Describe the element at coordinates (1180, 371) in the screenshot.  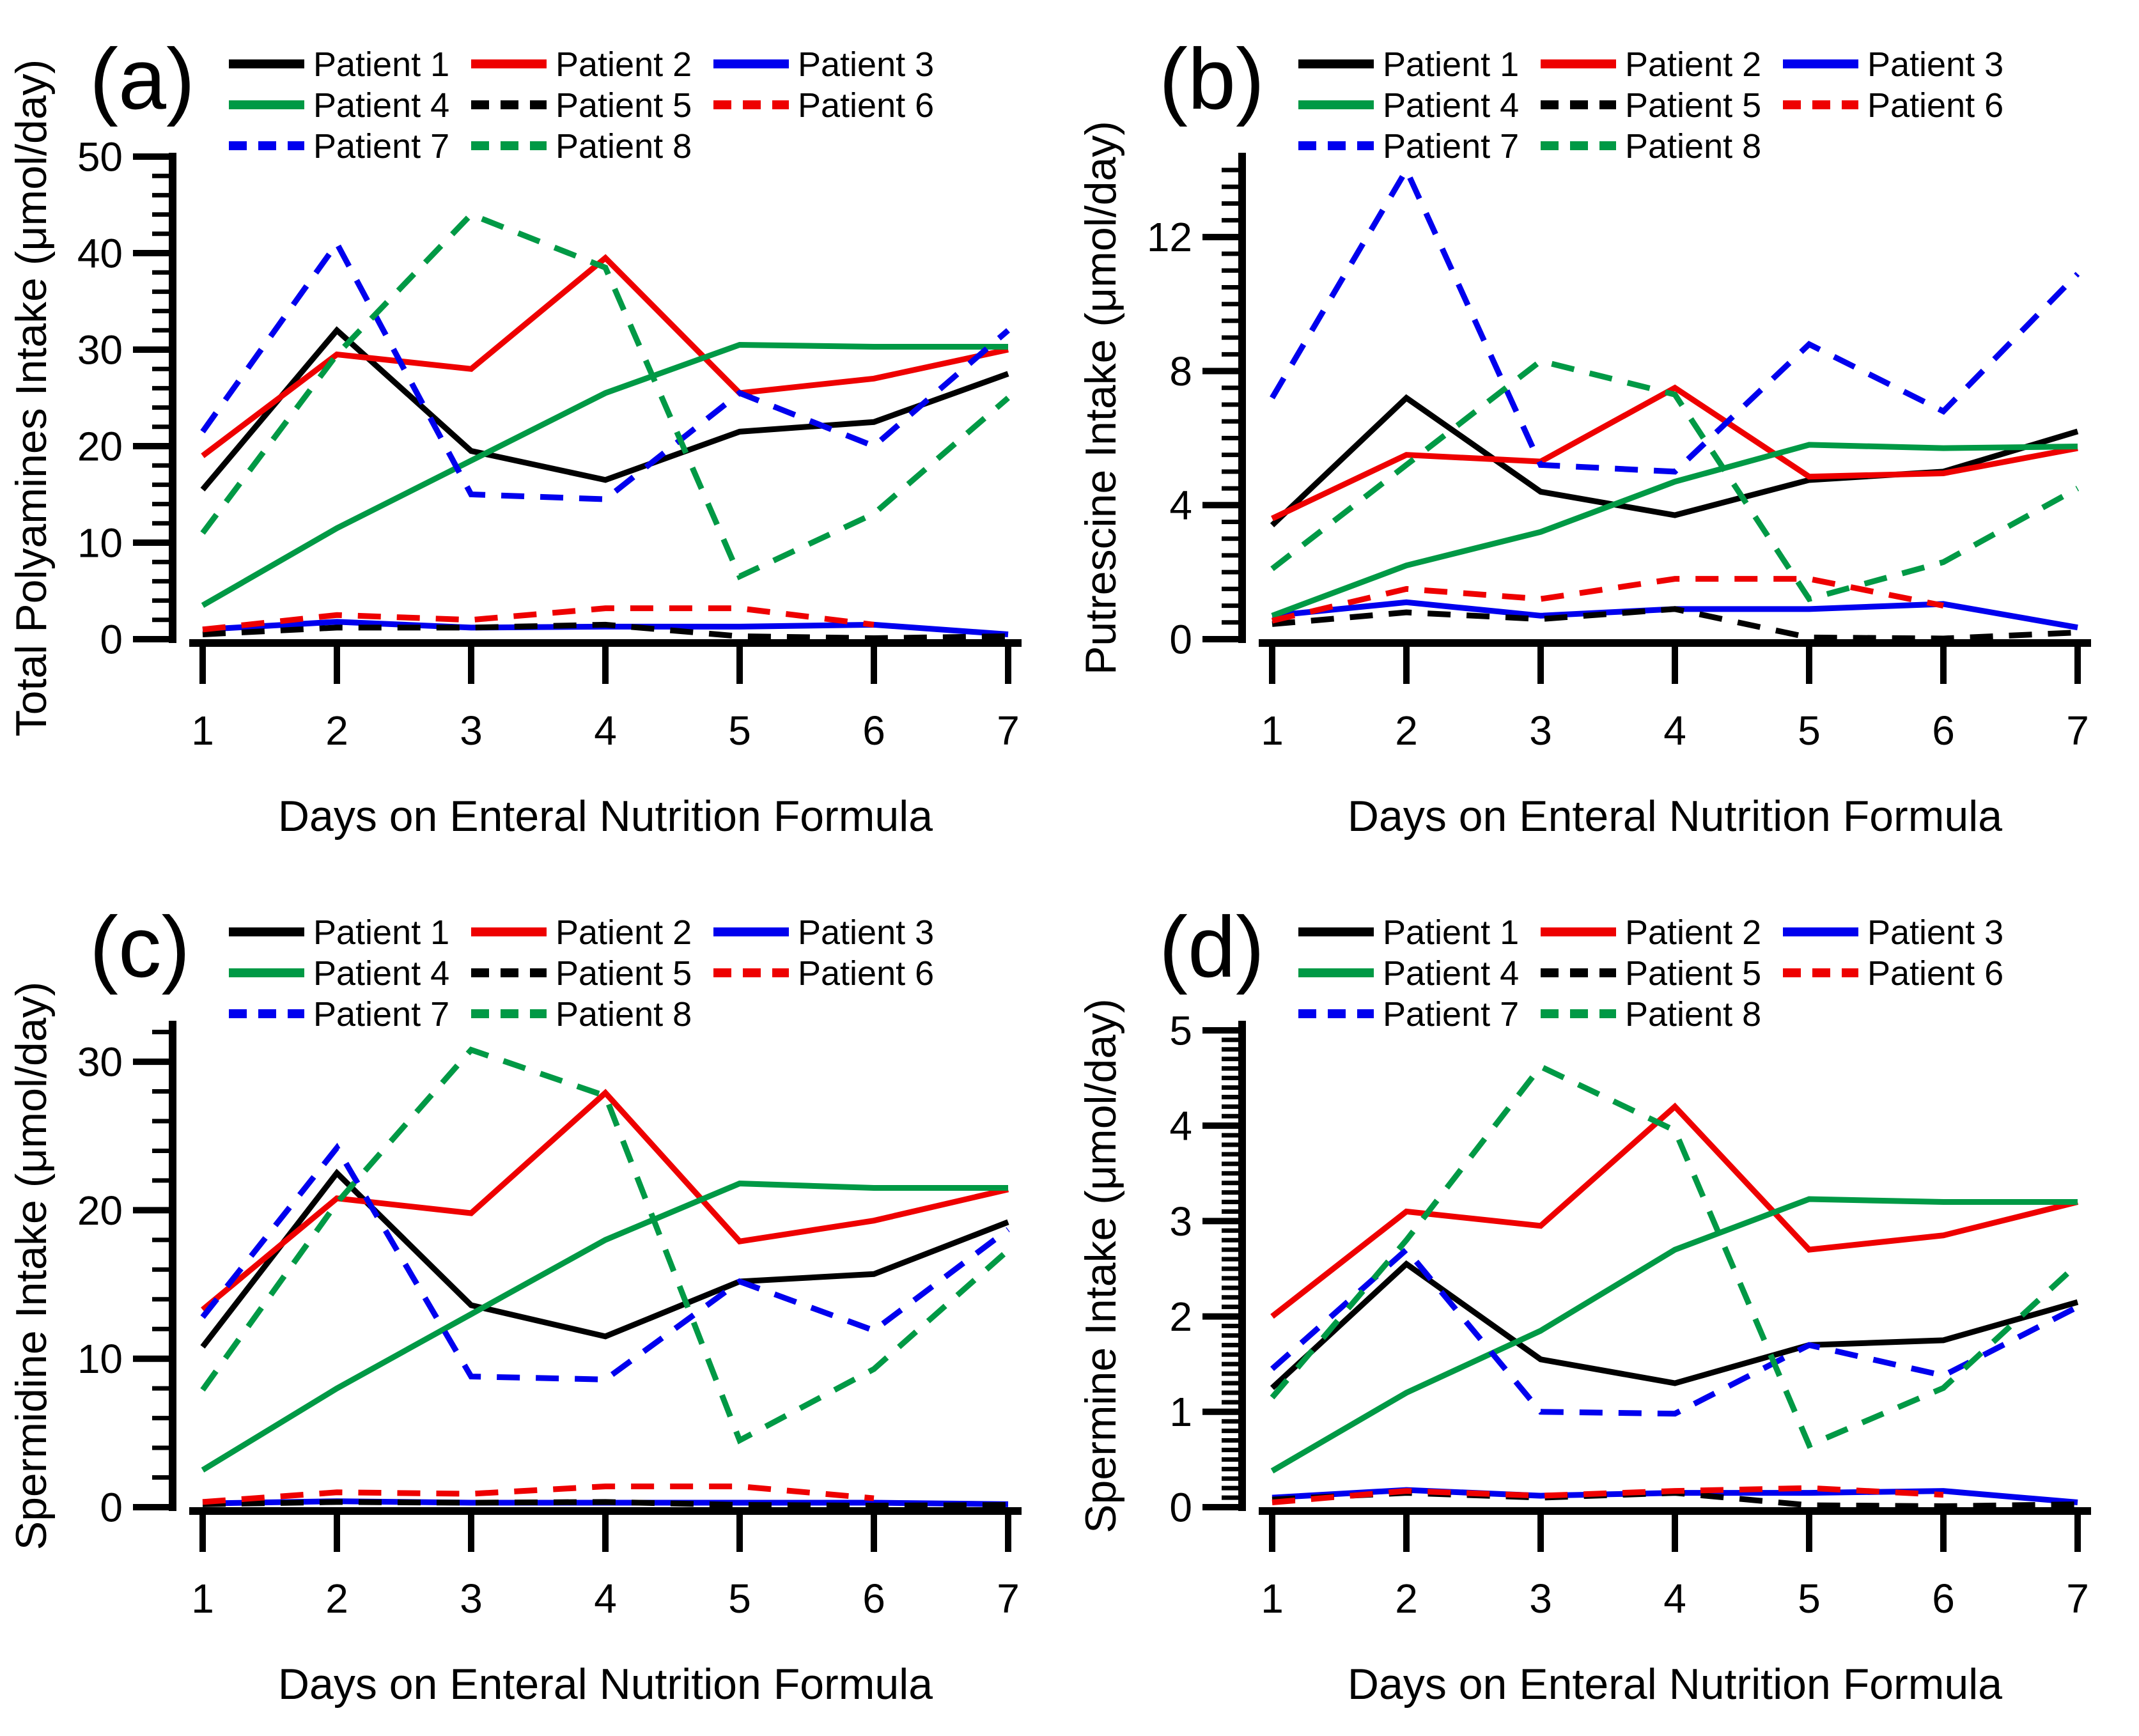
I see `y-tick-label: 8` at that location.